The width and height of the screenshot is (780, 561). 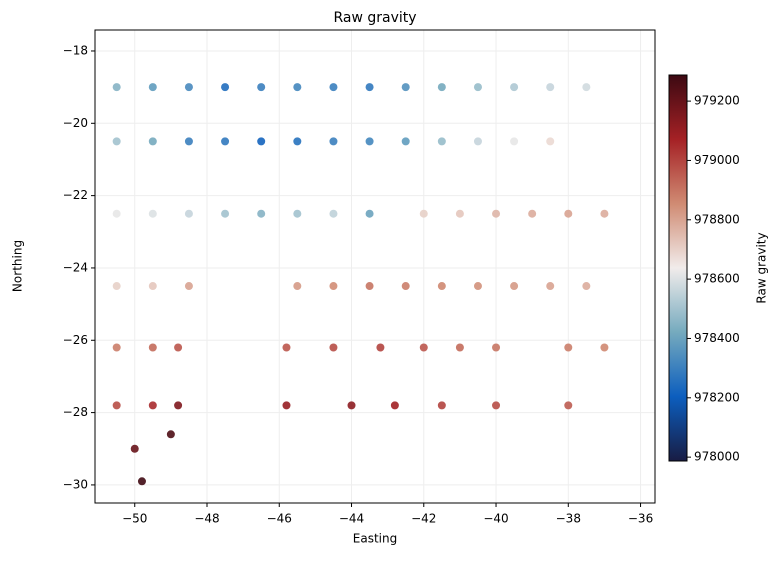 I want to click on x-tick-label: −48, so click(x=206, y=519).